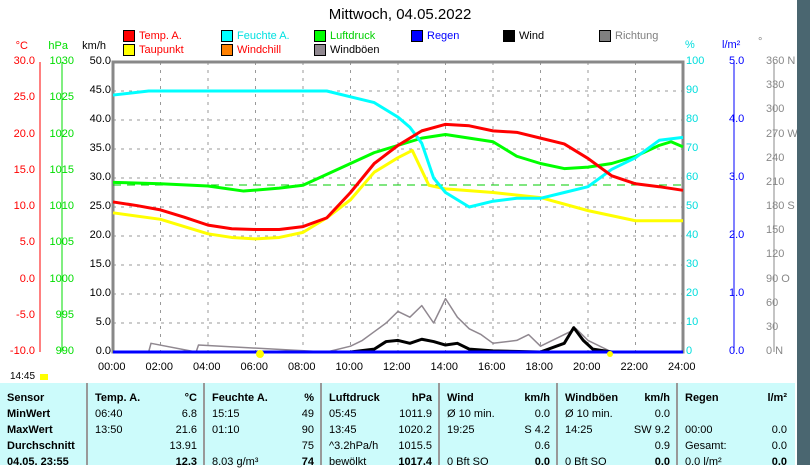 This screenshot has height=468, width=810. What do you see at coordinates (760, 42) in the screenshot?
I see `axis-label: °` at bounding box center [760, 42].